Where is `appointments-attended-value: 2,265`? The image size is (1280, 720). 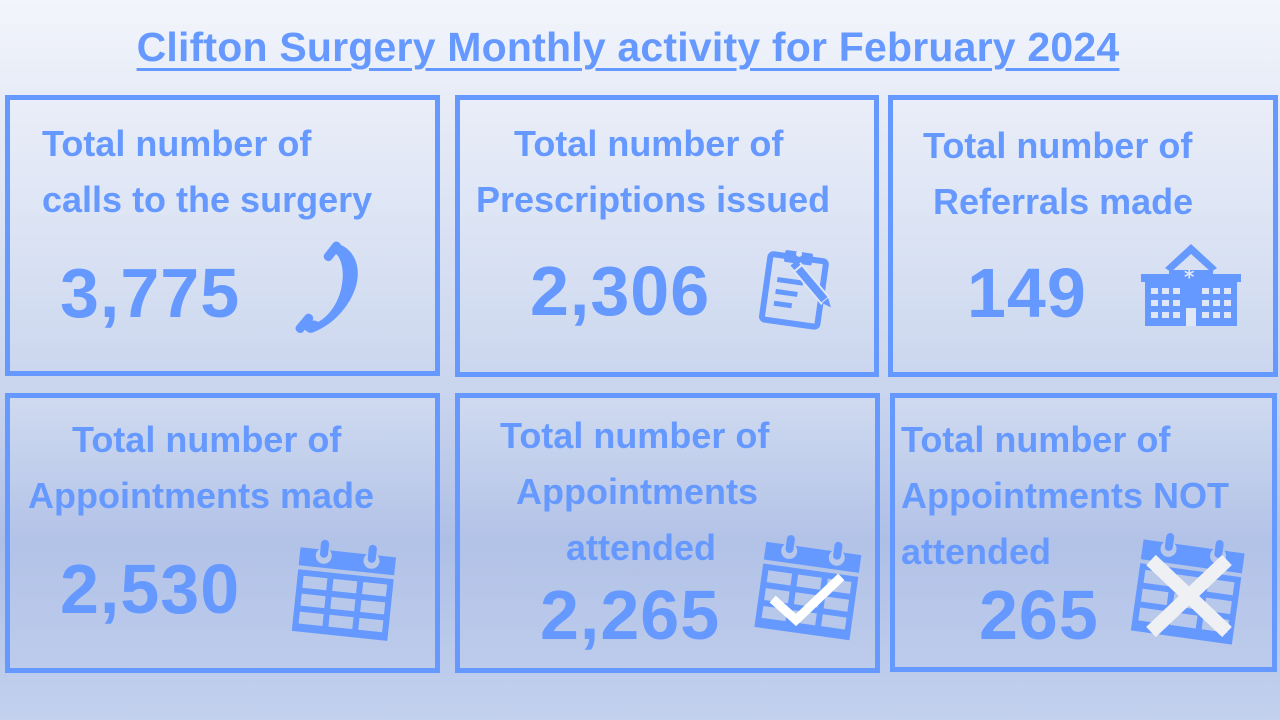
appointments-attended-value: 2,265 is located at coordinates (630, 615).